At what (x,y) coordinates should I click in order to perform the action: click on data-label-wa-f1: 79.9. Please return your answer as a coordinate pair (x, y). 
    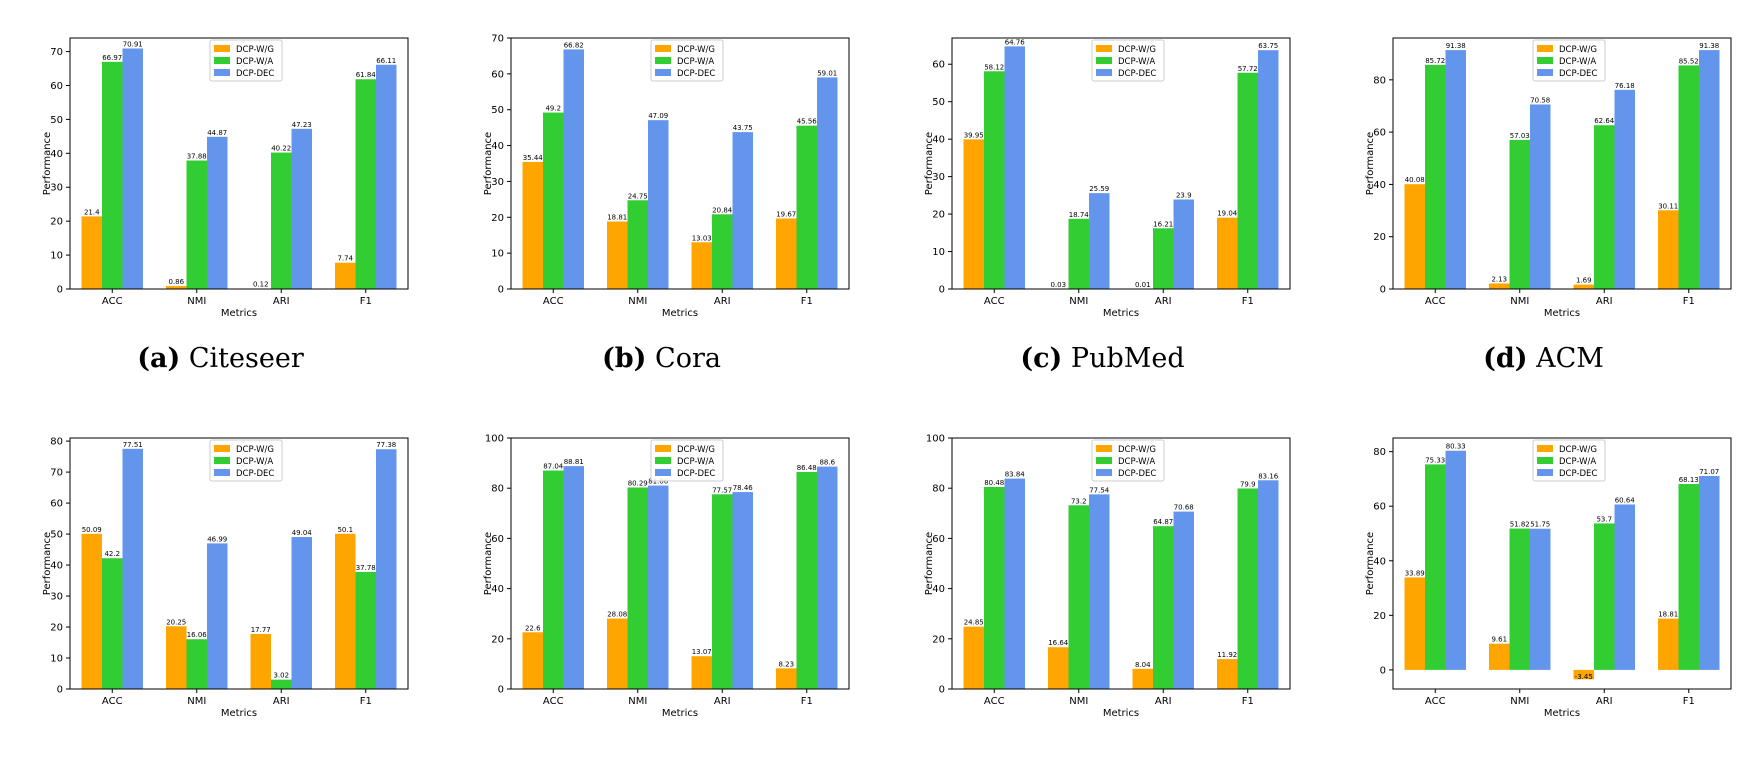
    Looking at the image, I should click on (1248, 484).